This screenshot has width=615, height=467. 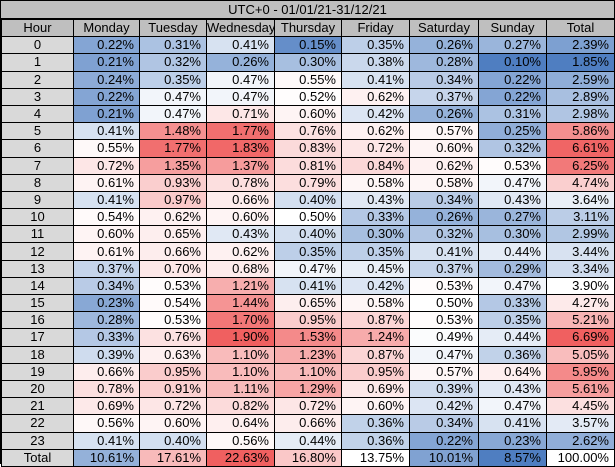 I want to click on percent-cell: 16.80%, so click(x=308, y=457).